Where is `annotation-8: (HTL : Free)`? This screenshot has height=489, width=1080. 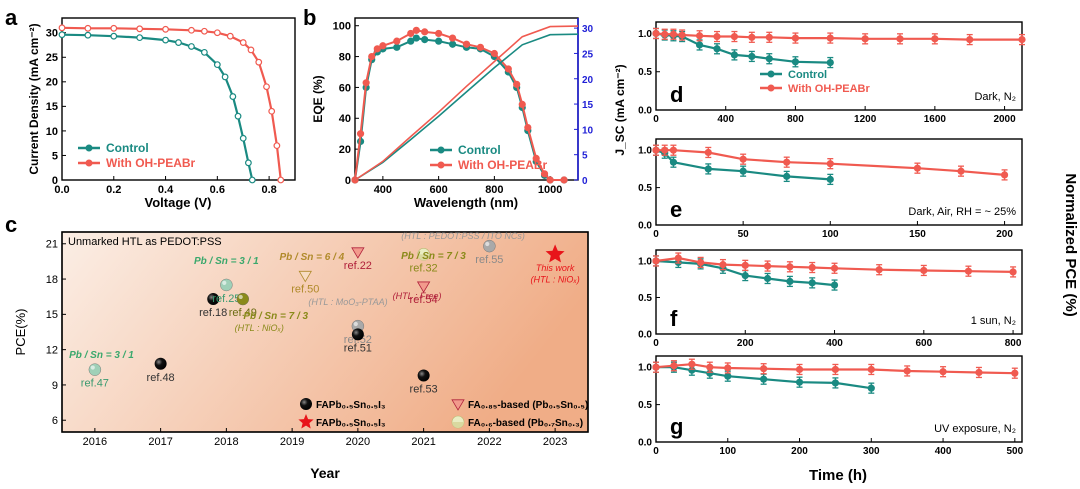 annotation-8: (HTL : Free) is located at coordinates (417, 296).